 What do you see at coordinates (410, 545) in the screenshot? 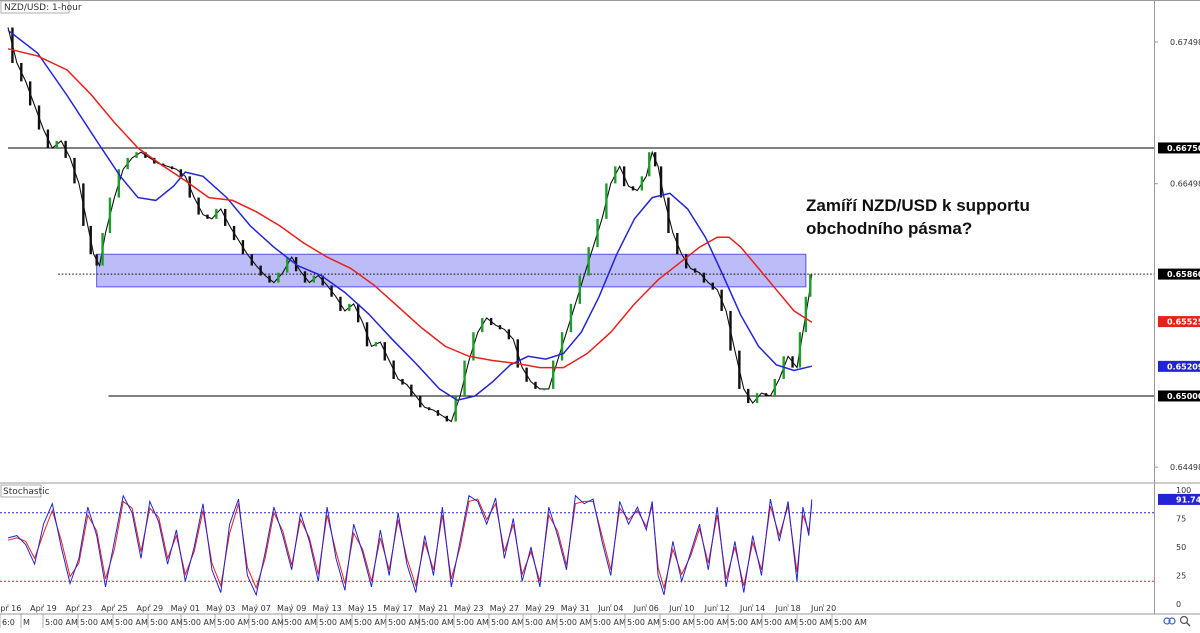
I see `stoch-k-line` at bounding box center [410, 545].